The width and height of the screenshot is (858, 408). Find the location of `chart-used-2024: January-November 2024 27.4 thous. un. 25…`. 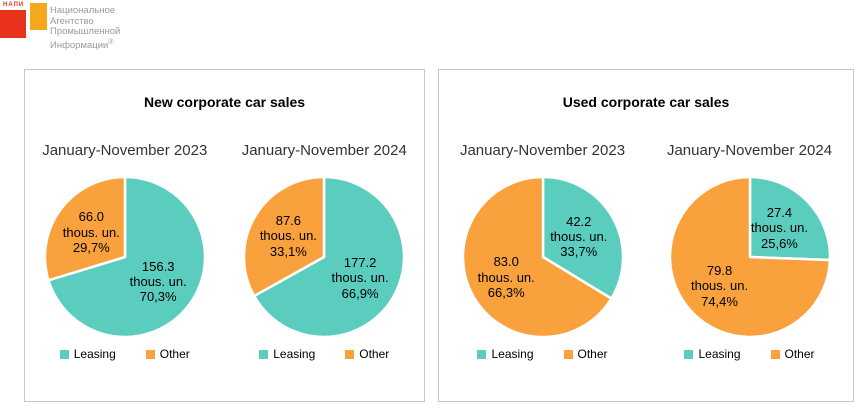

chart-used-2024: January-November 2024 27.4 thous. un. 25… is located at coordinates (749, 251).